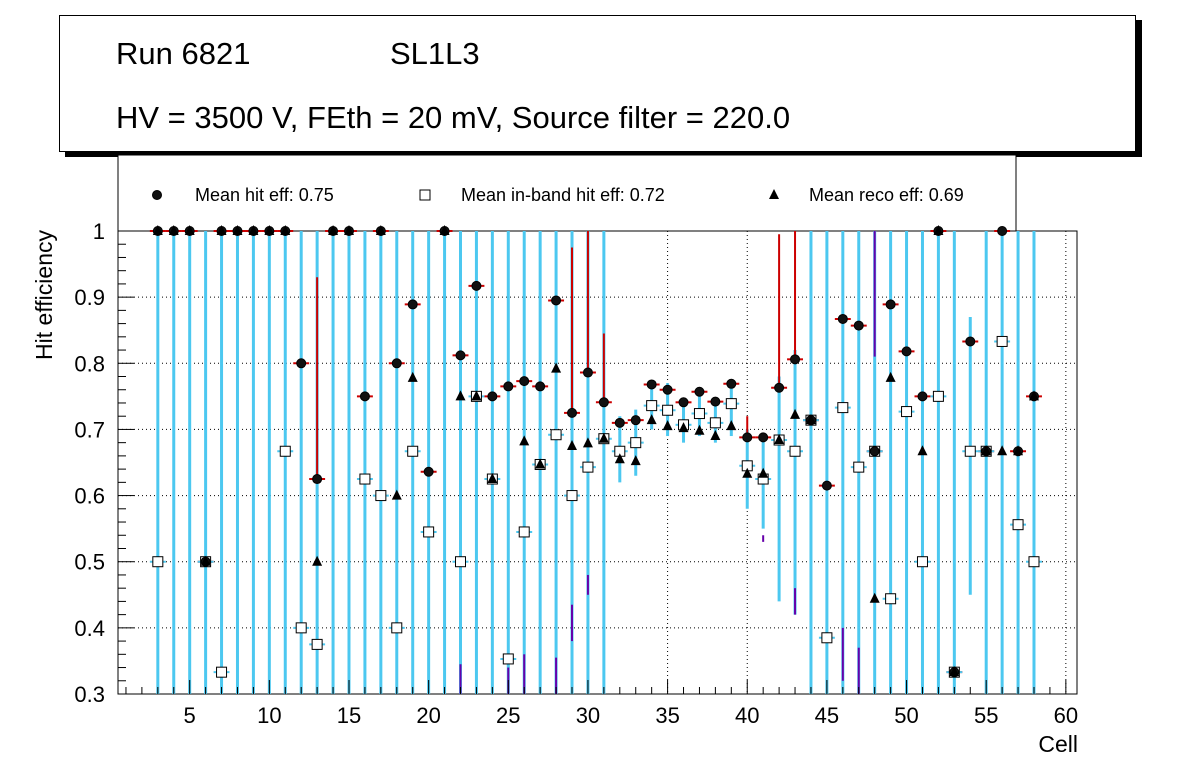  Describe the element at coordinates (435, 53) in the screenshot. I see `layer-label: SL1L3` at that location.